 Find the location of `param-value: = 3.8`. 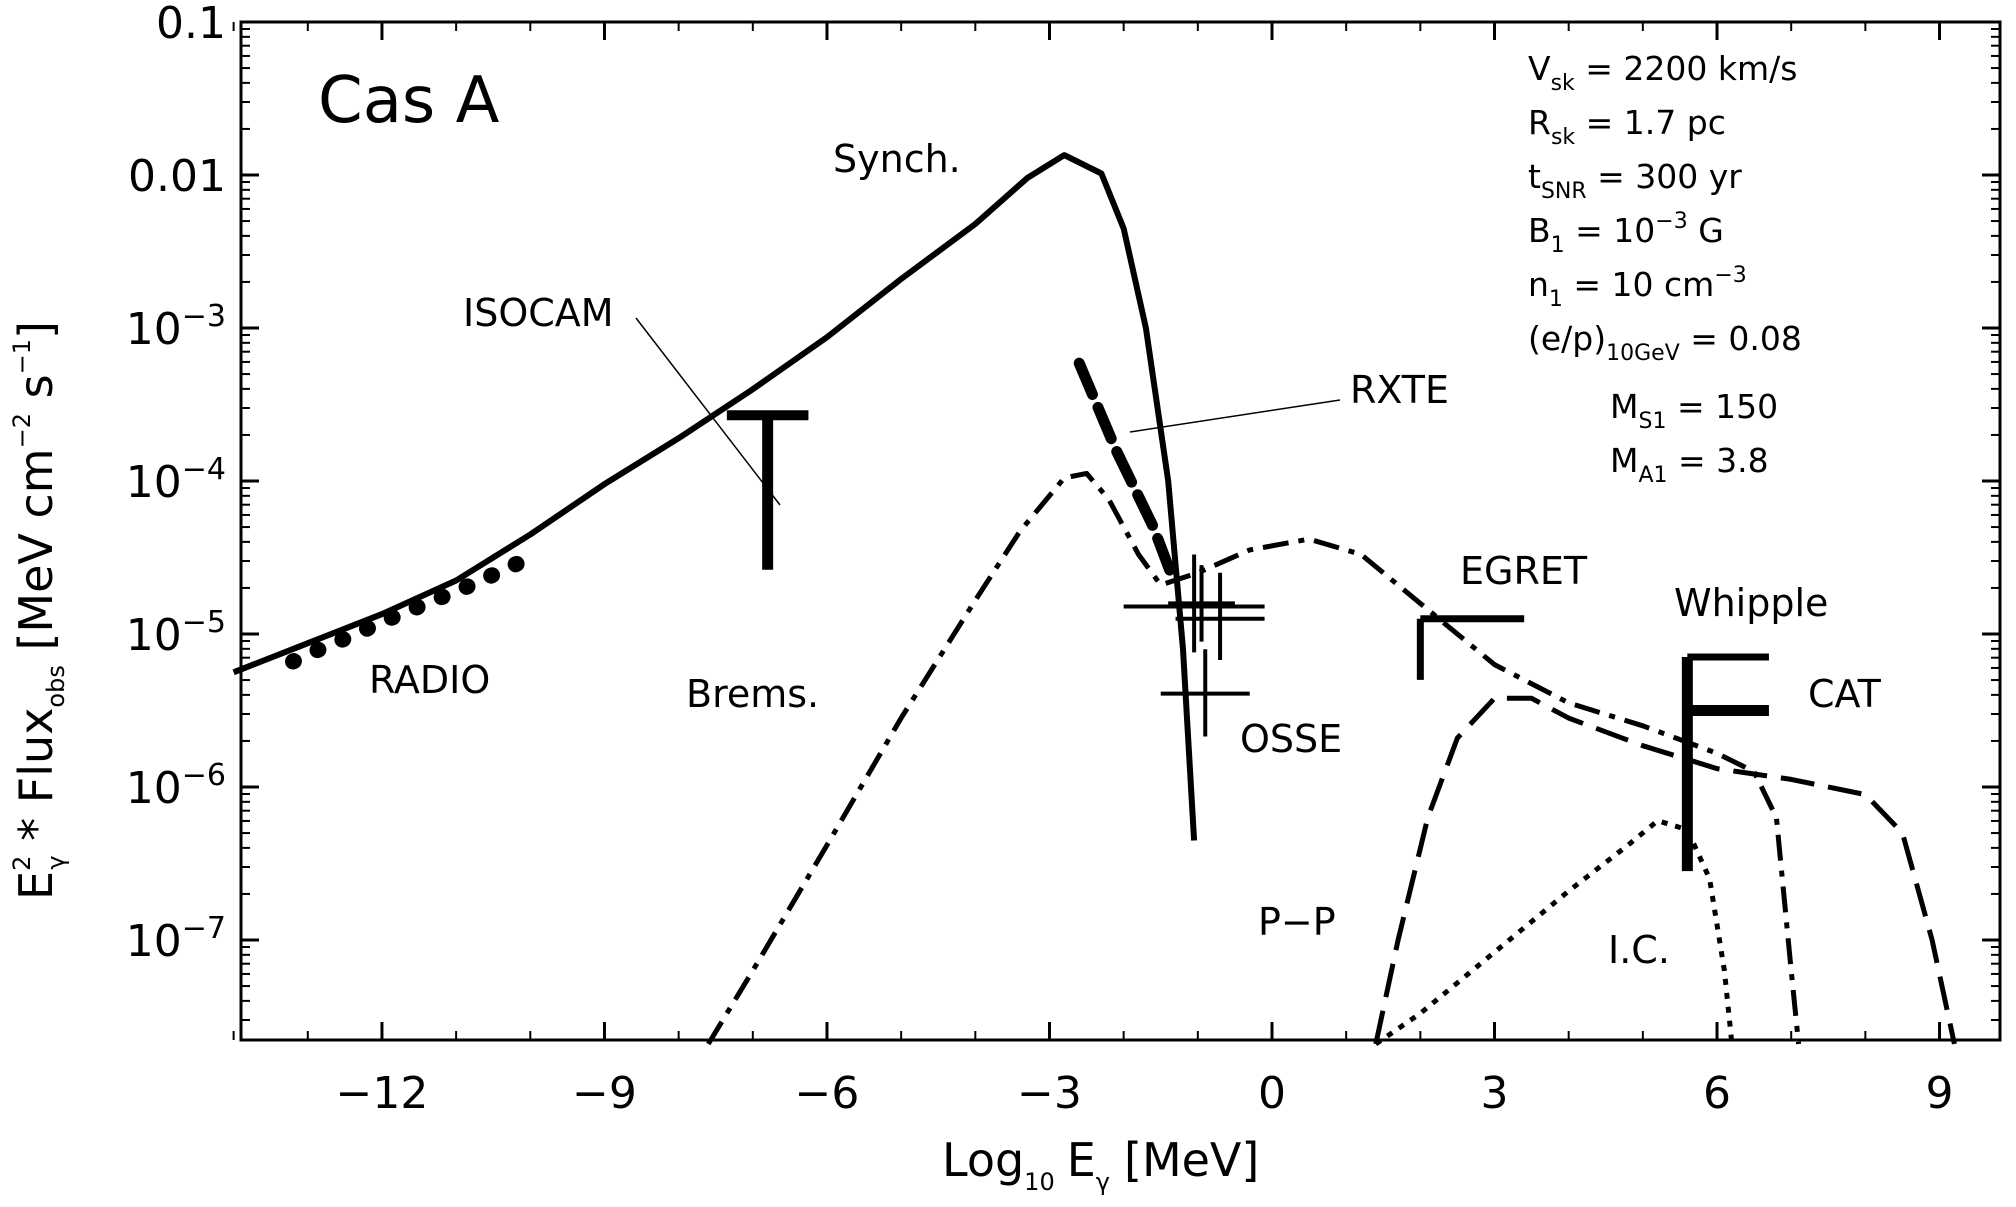

param-value: = 3.8 is located at coordinates (1718, 460).